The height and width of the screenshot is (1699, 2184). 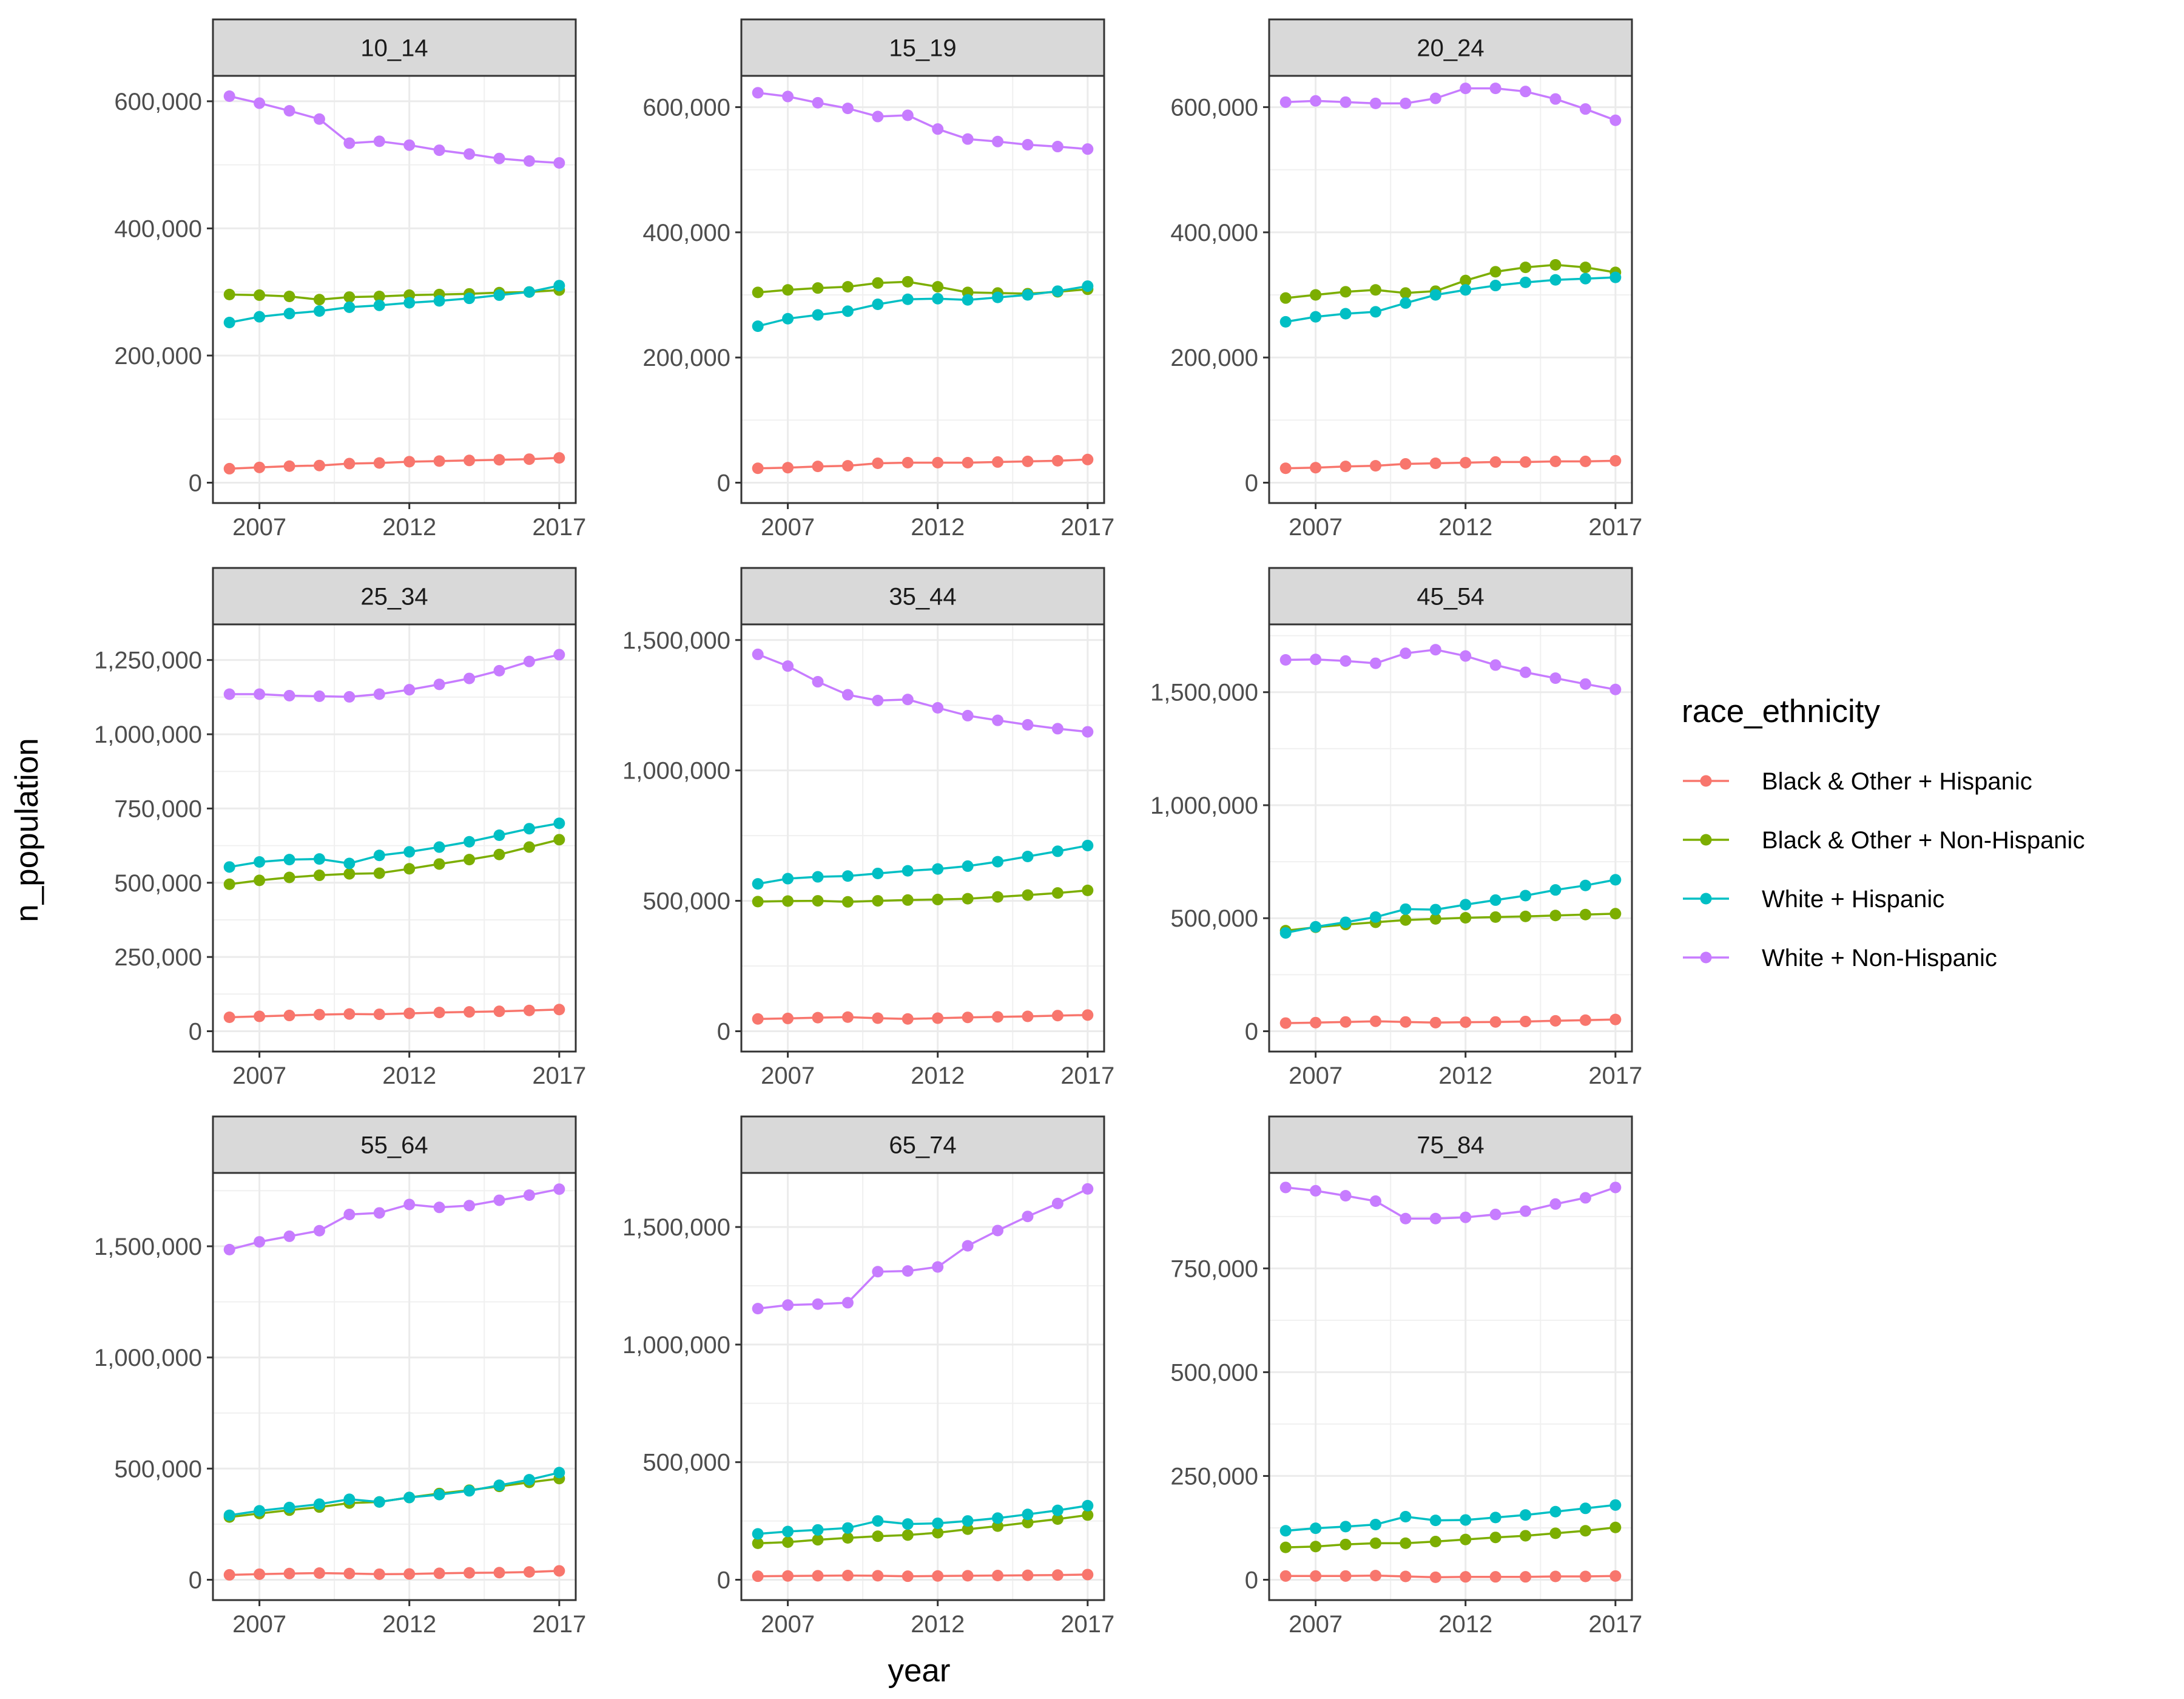 What do you see at coordinates (922, 48) in the screenshot?
I see `facet-strip-label: 15_19` at bounding box center [922, 48].